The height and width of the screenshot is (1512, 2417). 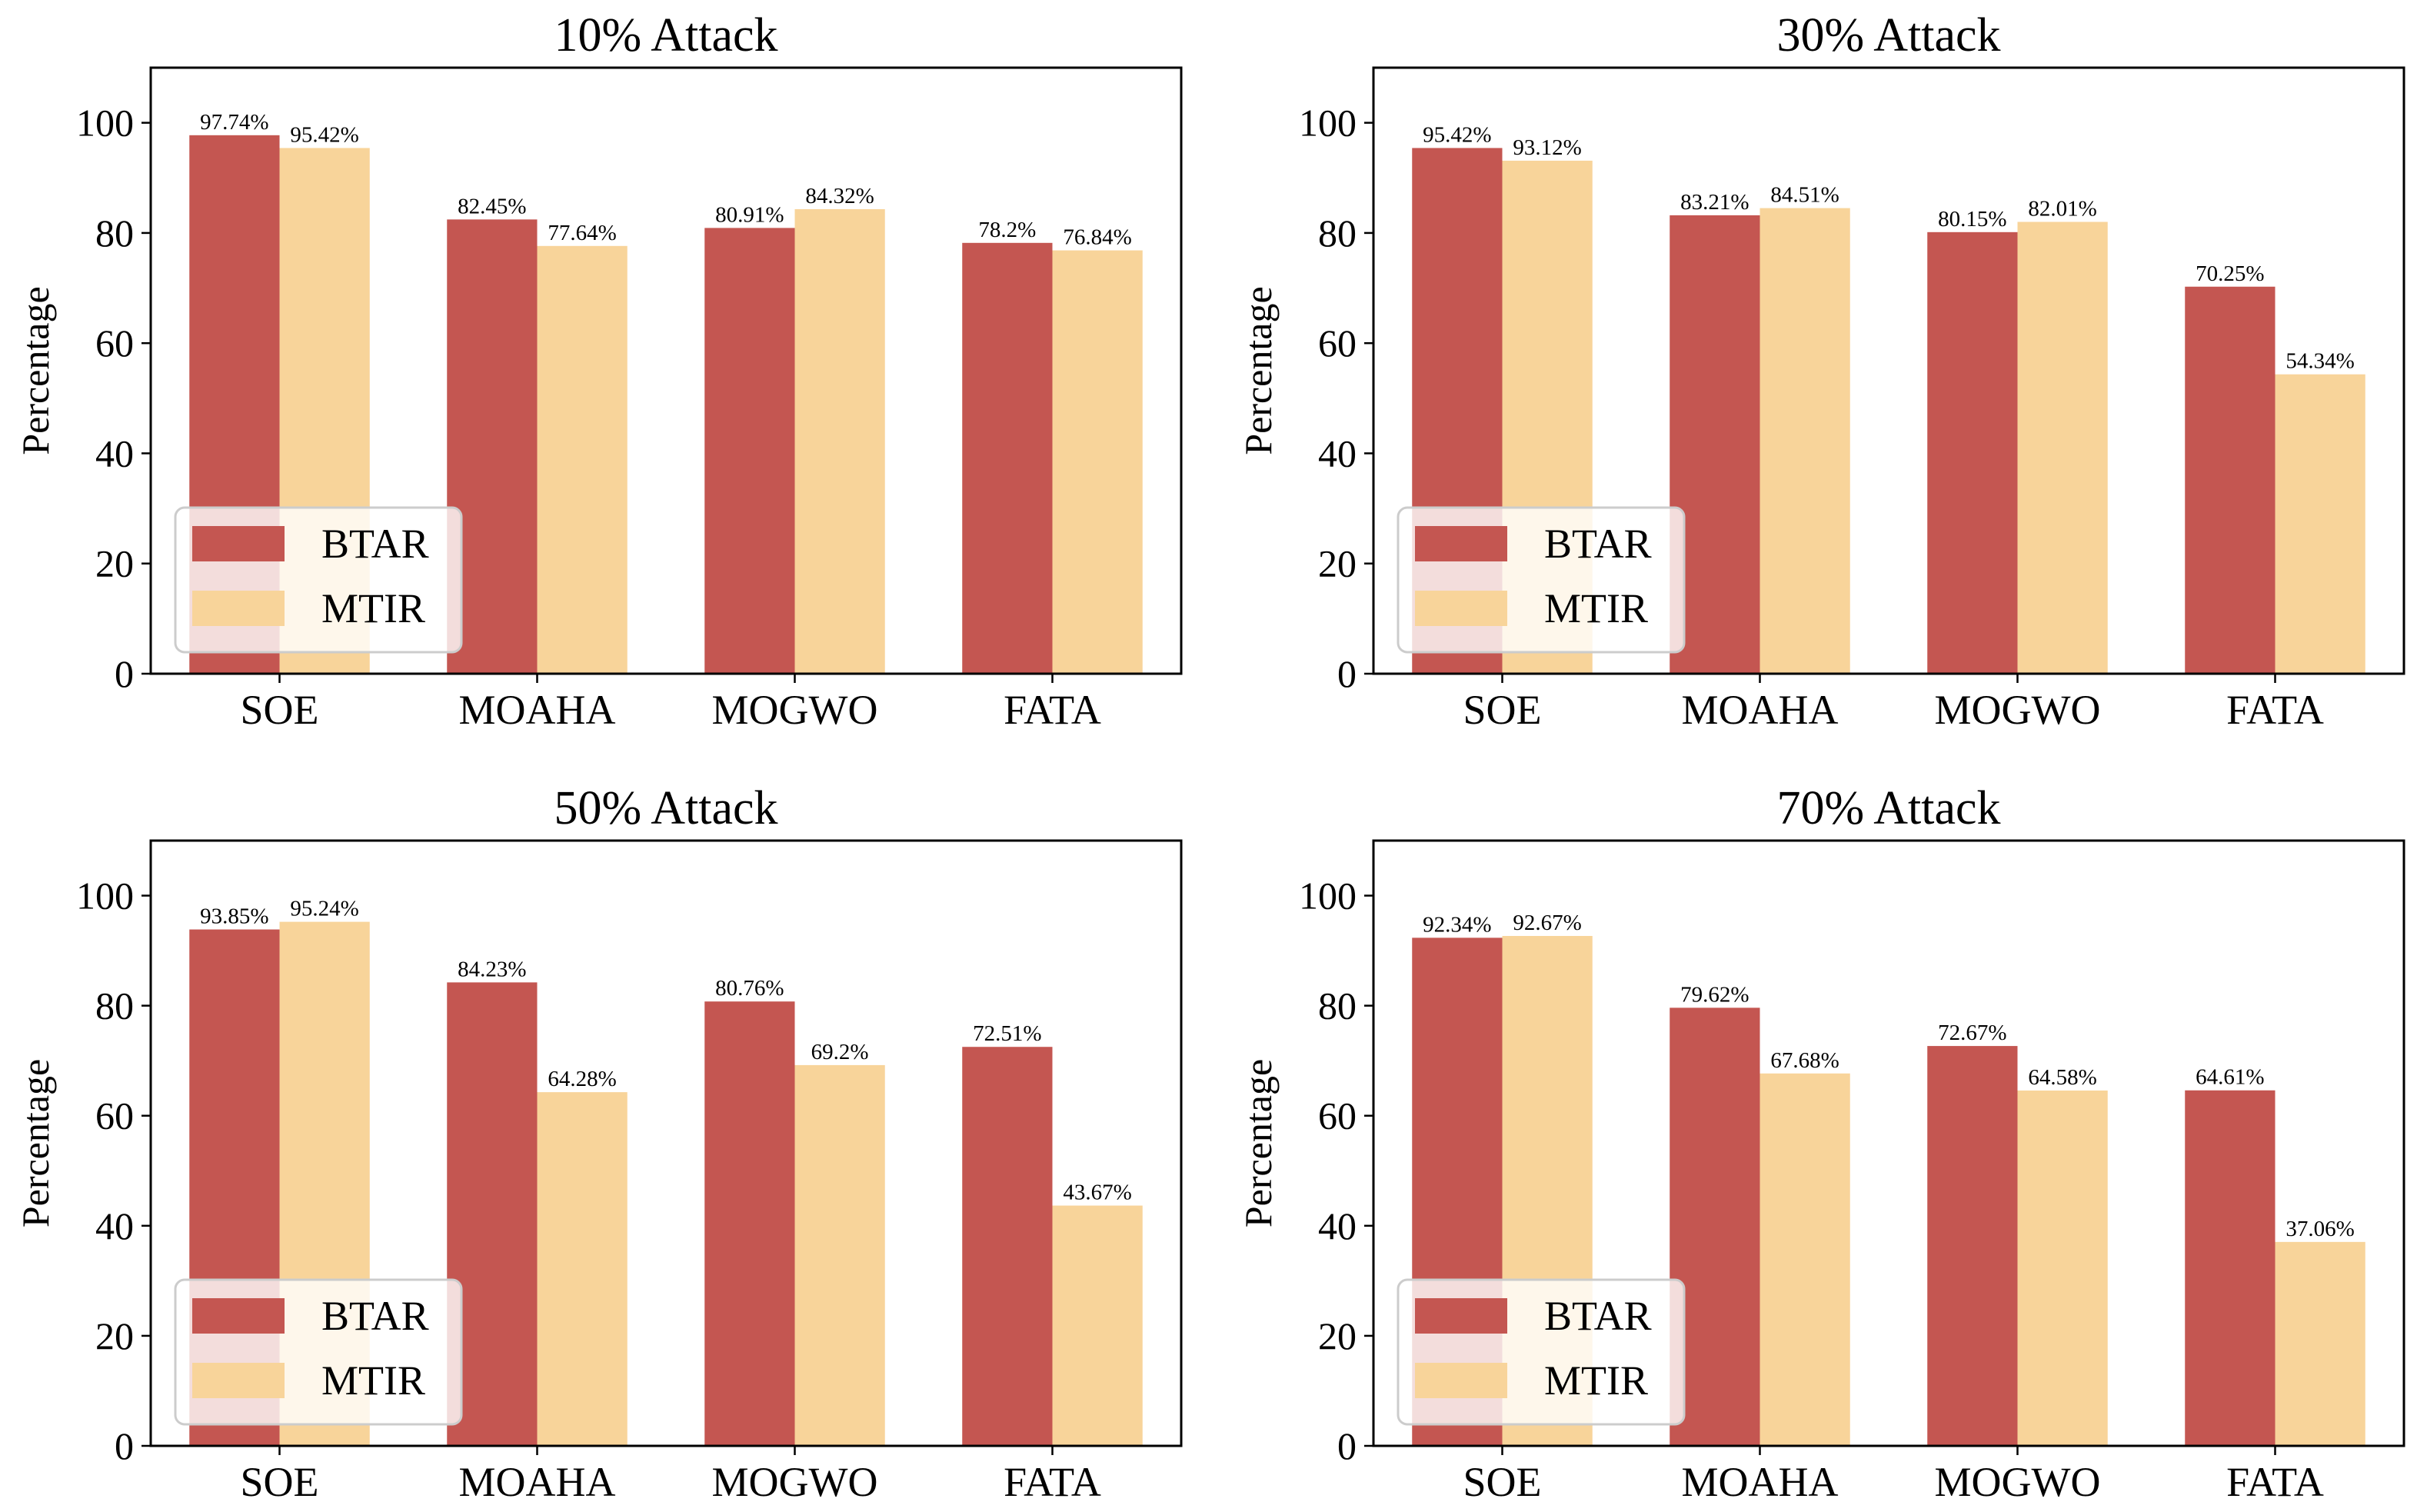 What do you see at coordinates (666, 808) in the screenshot?
I see `chart-title: 50% Attack` at bounding box center [666, 808].